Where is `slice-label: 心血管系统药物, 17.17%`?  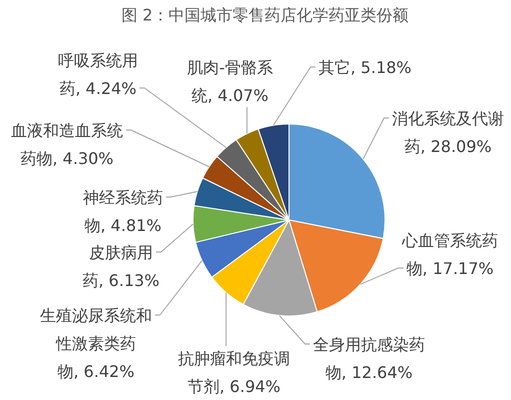
slice-label: 心血管系统药物, 17.17% is located at coordinates (449, 254).